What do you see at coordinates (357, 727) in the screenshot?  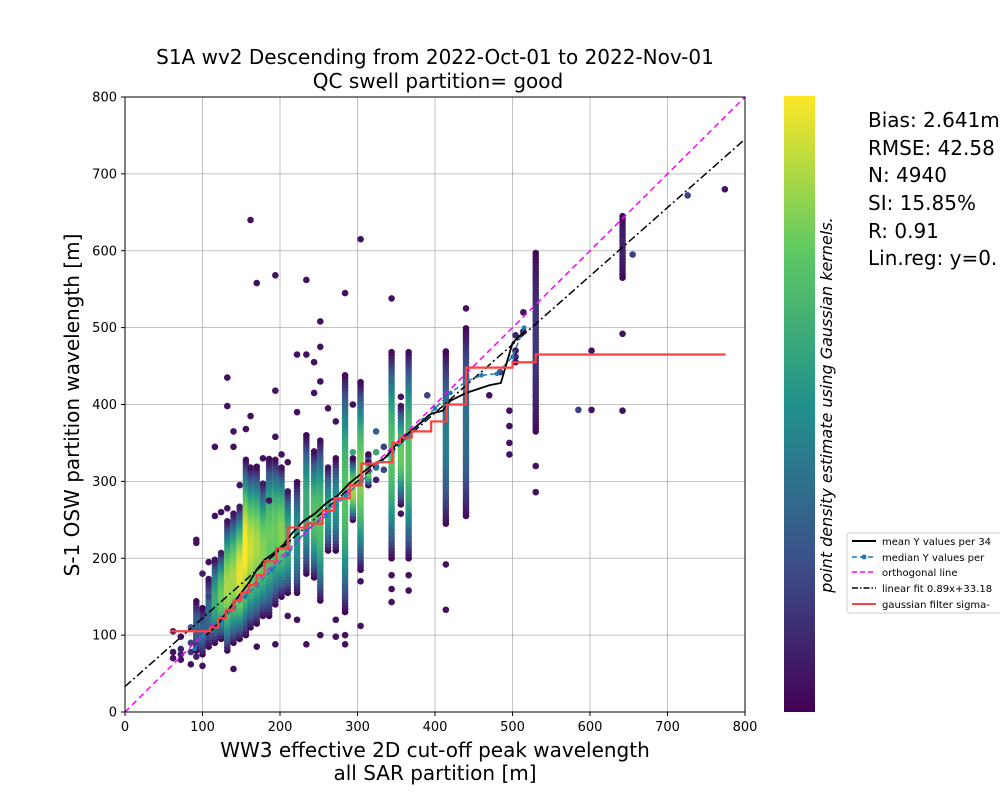 I see `x-tick-label: 300` at bounding box center [357, 727].